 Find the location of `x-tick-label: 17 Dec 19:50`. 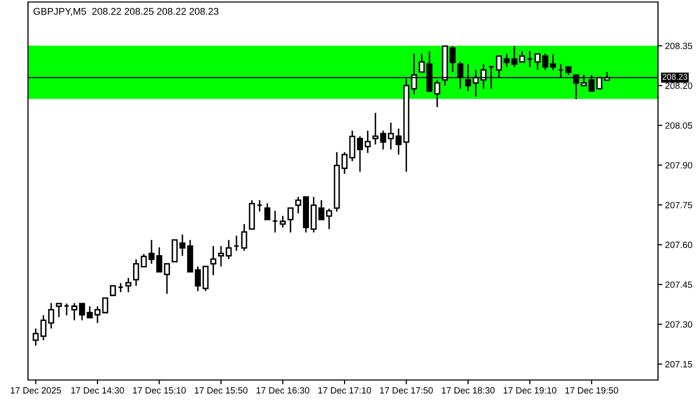

x-tick-label: 17 Dec 19:50 is located at coordinates (591, 390).